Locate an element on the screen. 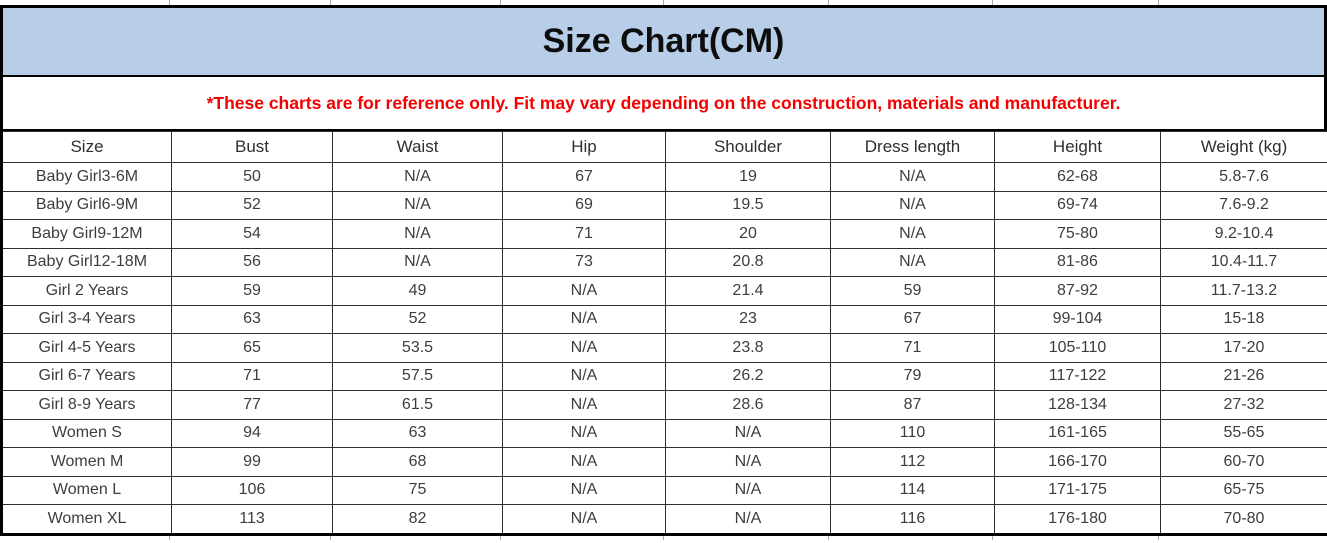 This screenshot has height=543, width=1327. size-label-cell: Women XL is located at coordinates (86, 519).